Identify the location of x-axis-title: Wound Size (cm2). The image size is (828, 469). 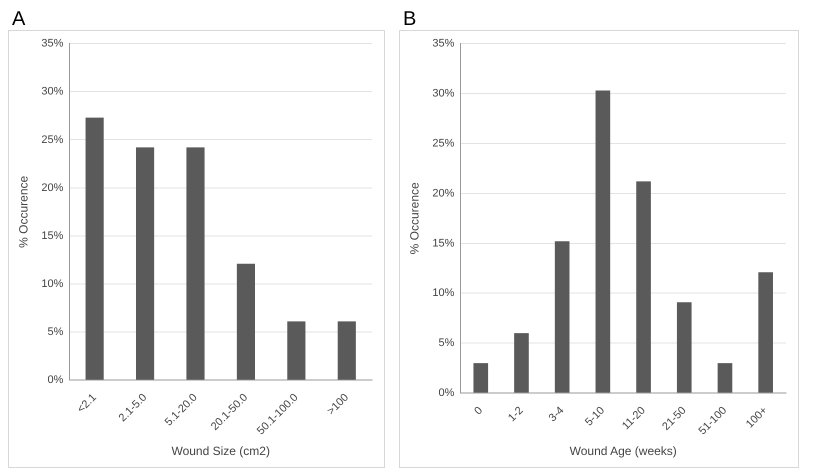
(220, 451).